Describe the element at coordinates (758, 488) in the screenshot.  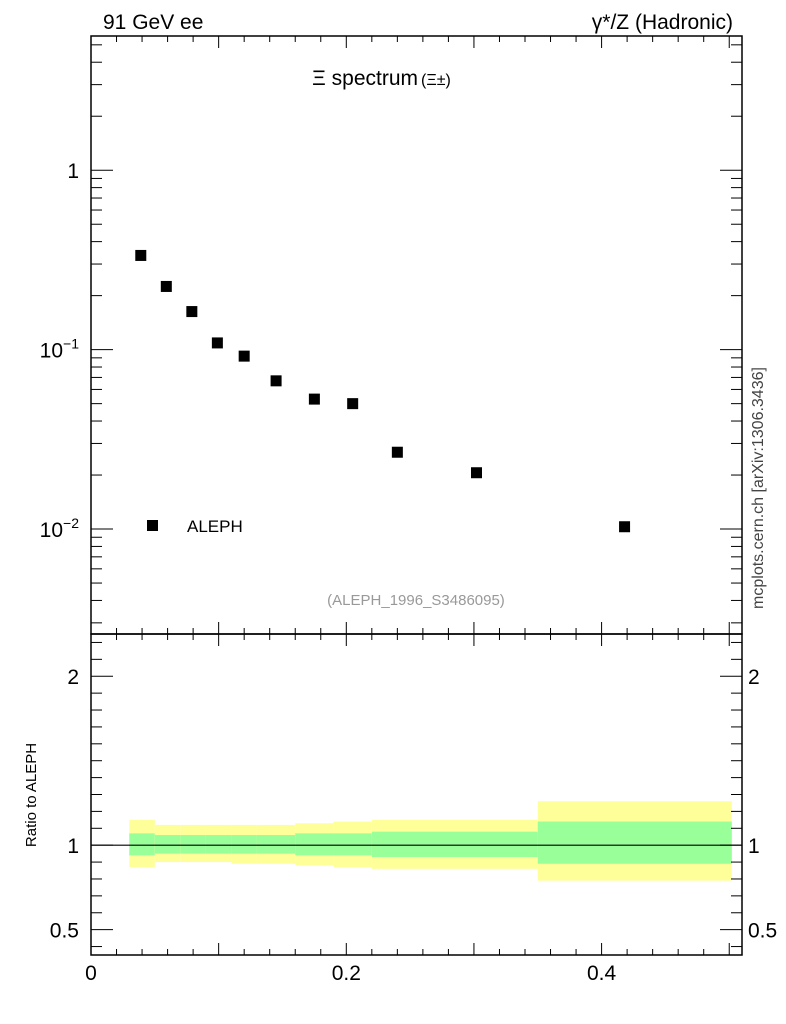
I see `watermark-label: mcplots.cern.ch [arXiv:1306.3436]` at that location.